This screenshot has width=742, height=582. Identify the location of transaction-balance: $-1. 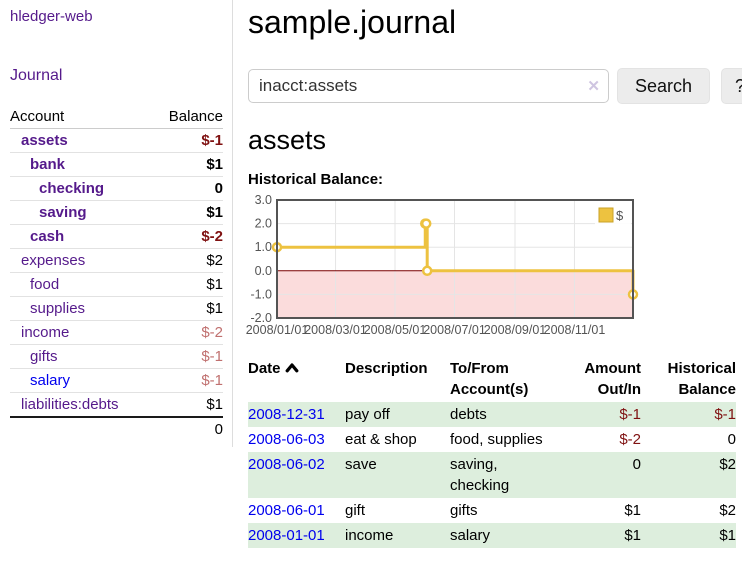
(688, 414).